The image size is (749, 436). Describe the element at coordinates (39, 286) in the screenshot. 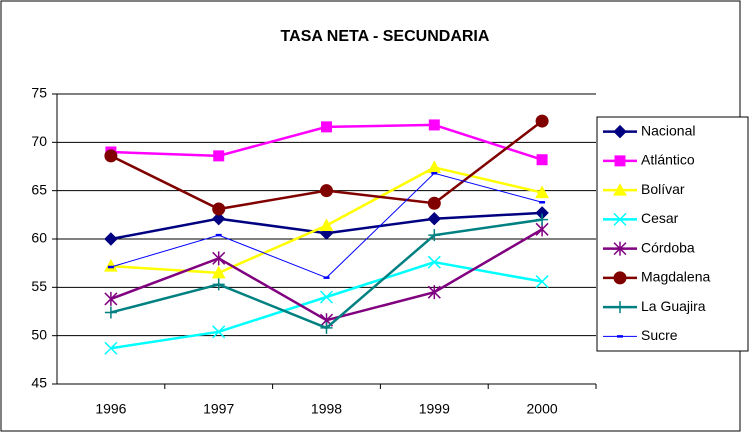

I see `y-tick-label: 55` at that location.